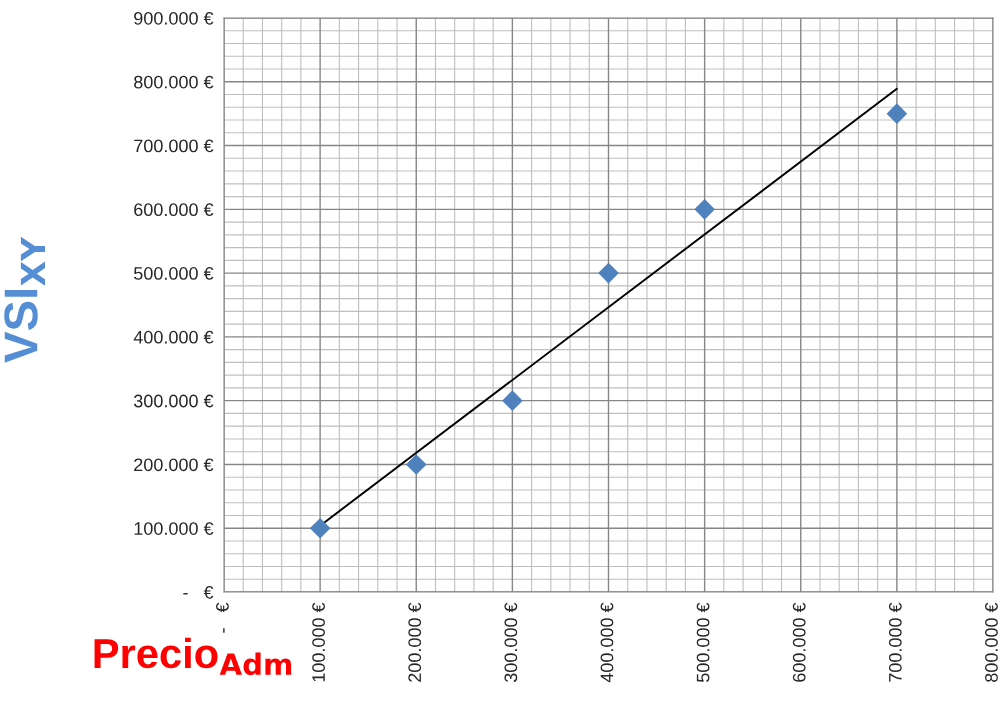  Describe the element at coordinates (799, 642) in the screenshot. I see `x-tick-label: 600.000 €` at that location.